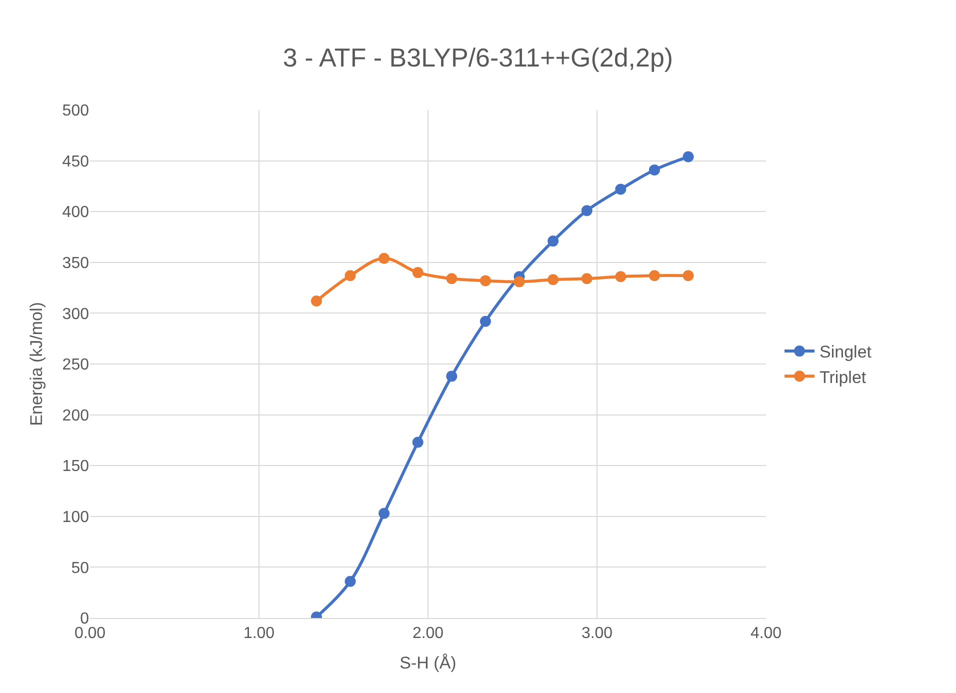  Describe the element at coordinates (76, 314) in the screenshot. I see `y-tick-label: 300` at that location.